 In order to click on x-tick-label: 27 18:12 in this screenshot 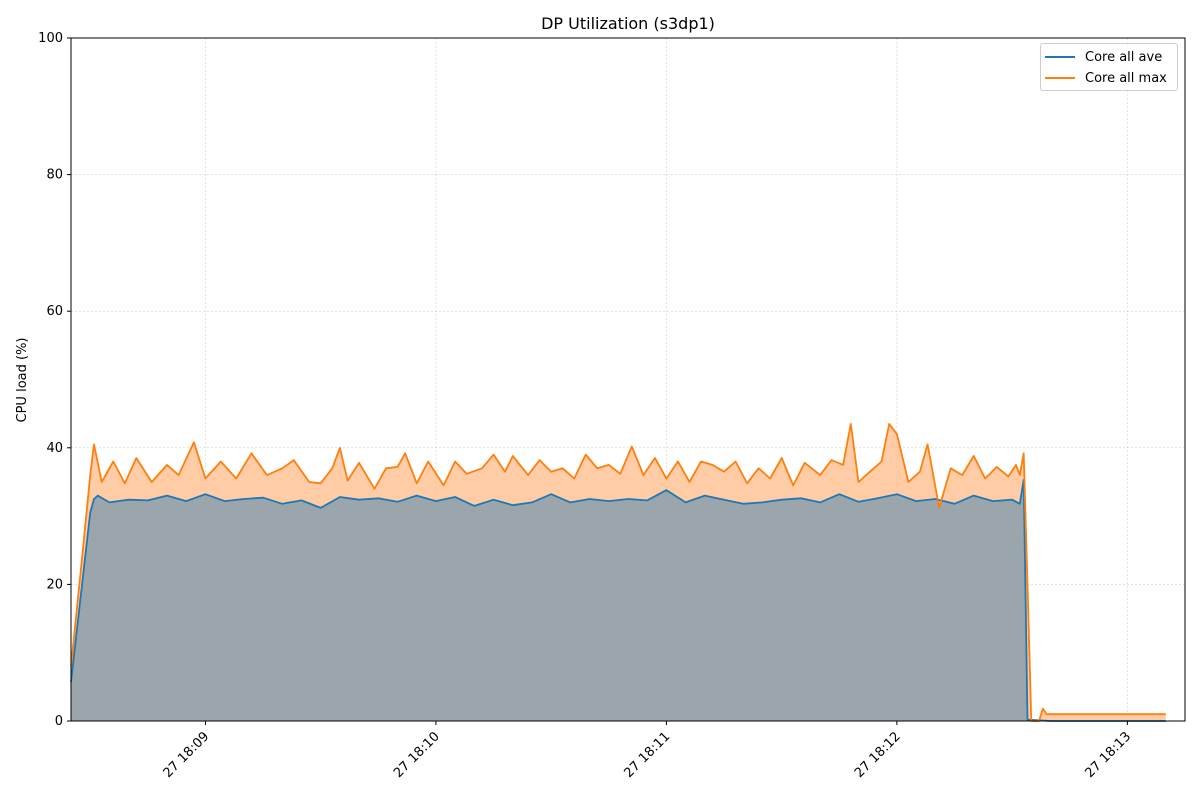, I will do `click(878, 755)`.